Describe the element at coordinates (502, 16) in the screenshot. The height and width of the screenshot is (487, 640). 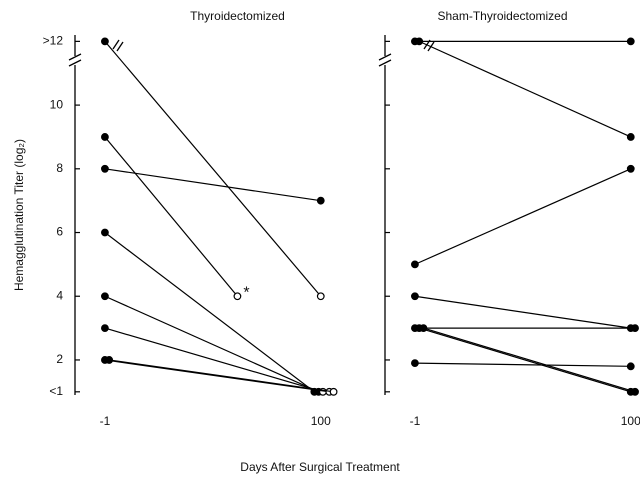
I see `panel-title: Sham-Thyroidectomized` at that location.